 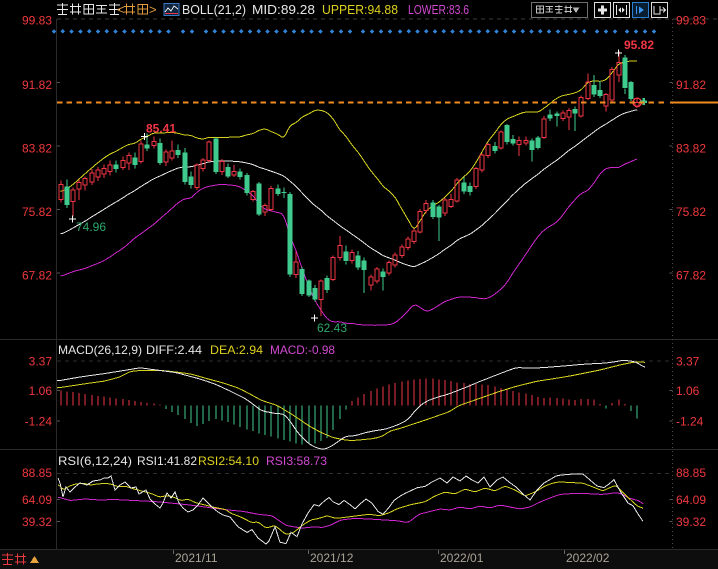 I want to click on svg-text: MID:89.28, so click(x=283, y=9).